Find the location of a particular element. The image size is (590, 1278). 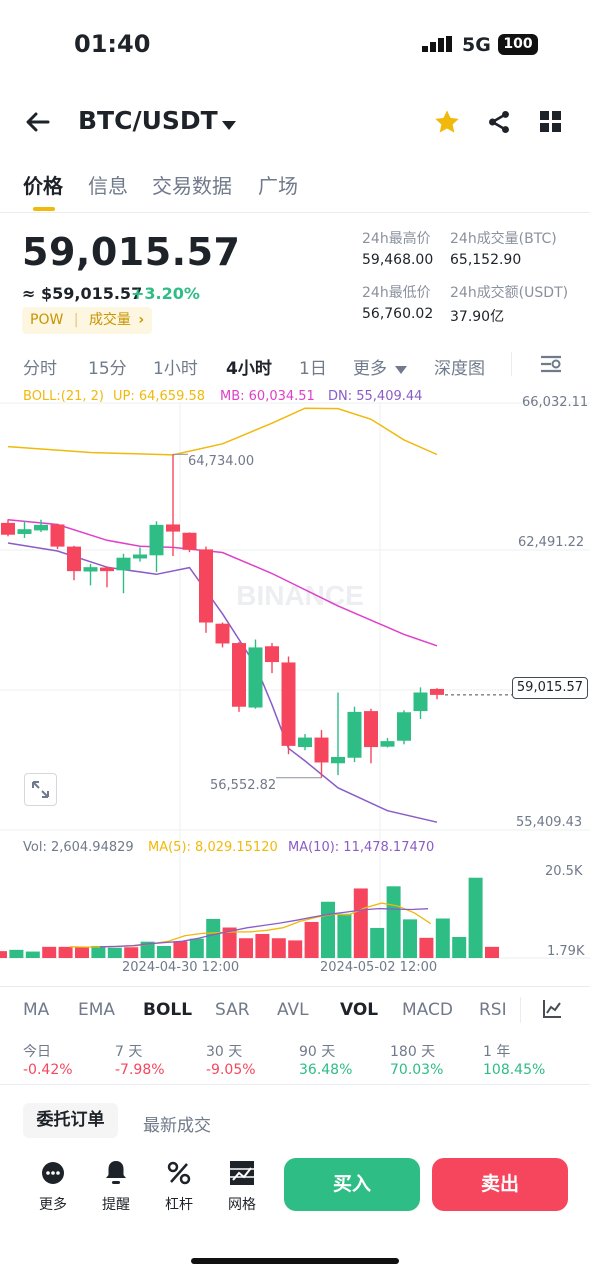

interval-more: 更多 is located at coordinates (370, 369).